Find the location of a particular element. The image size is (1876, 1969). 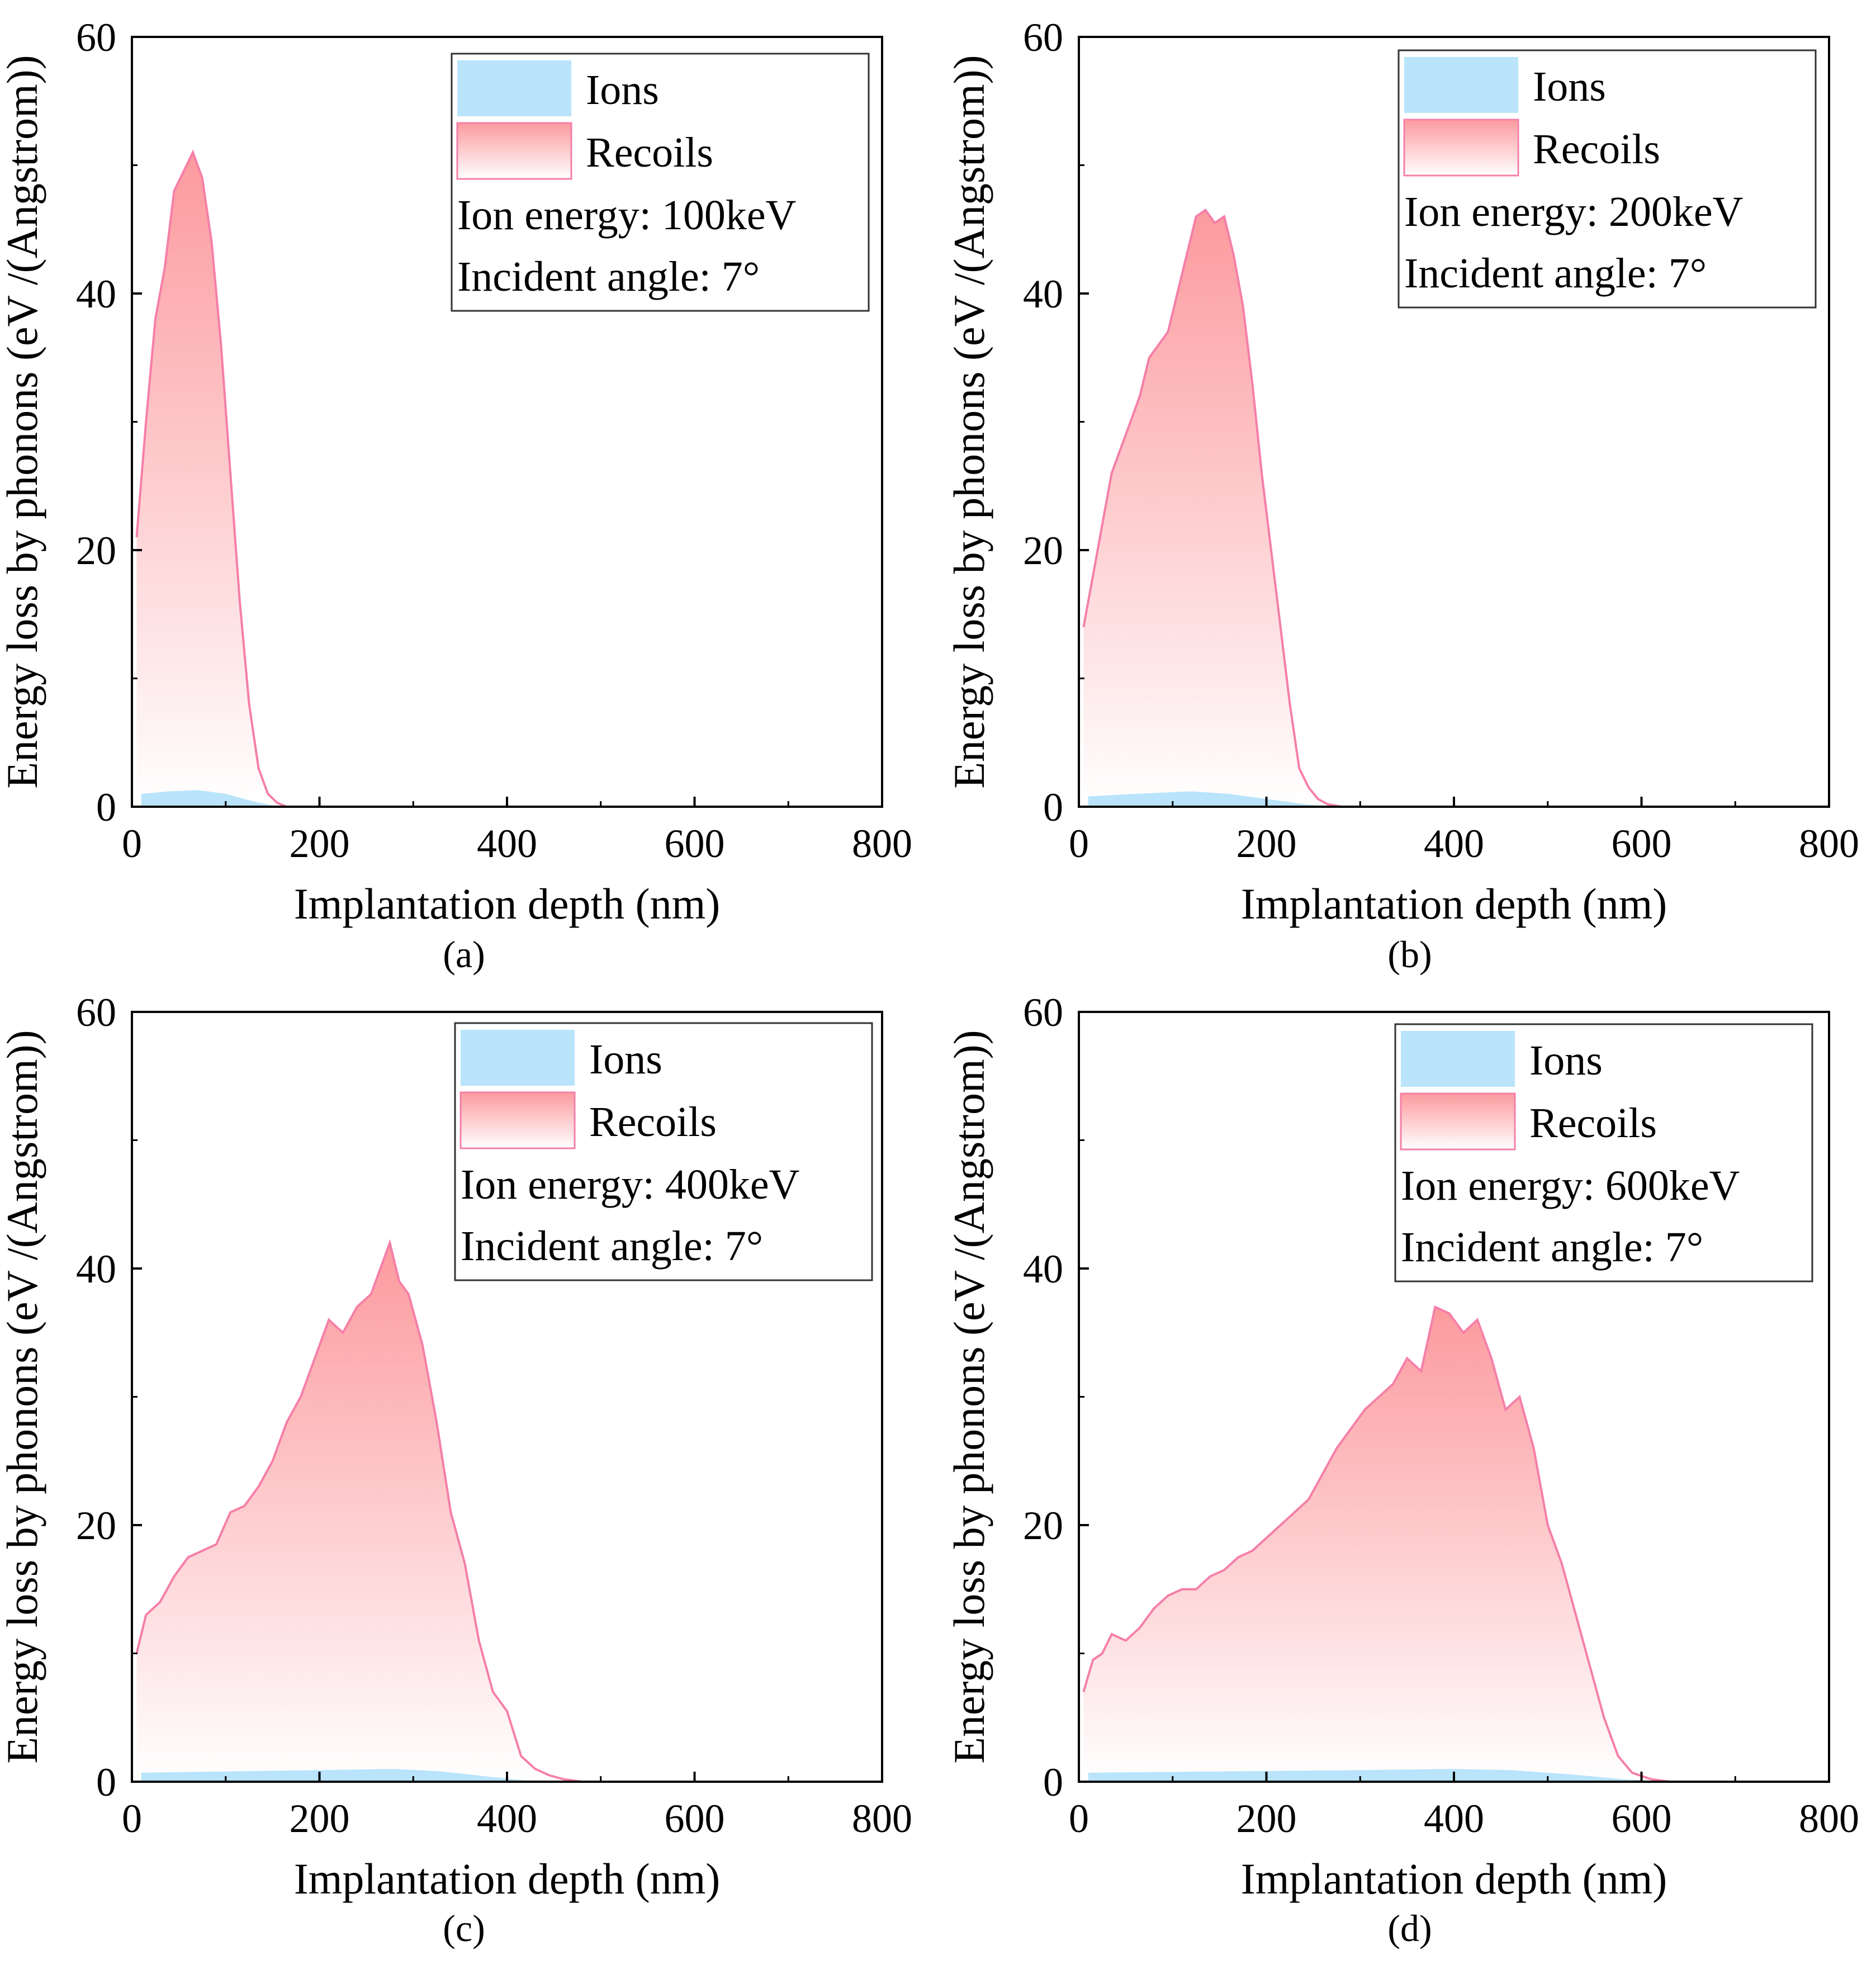

panel-label: (b) is located at coordinates (1409, 954).